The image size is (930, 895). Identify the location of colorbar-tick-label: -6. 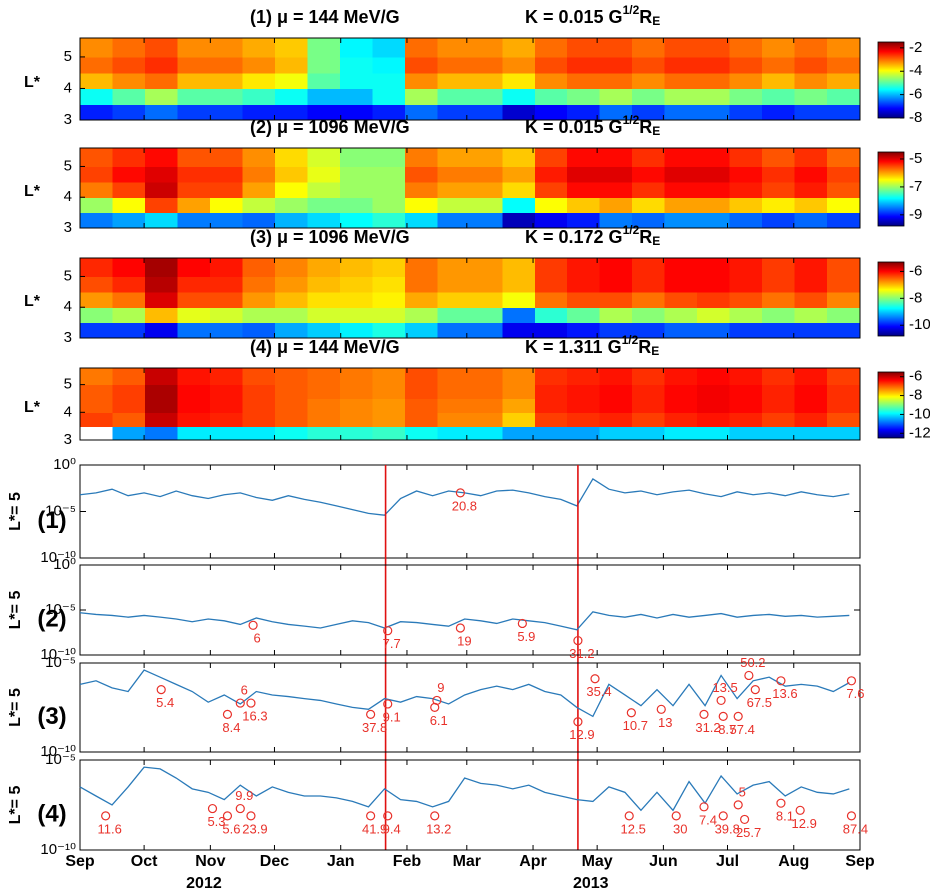
(915, 376).